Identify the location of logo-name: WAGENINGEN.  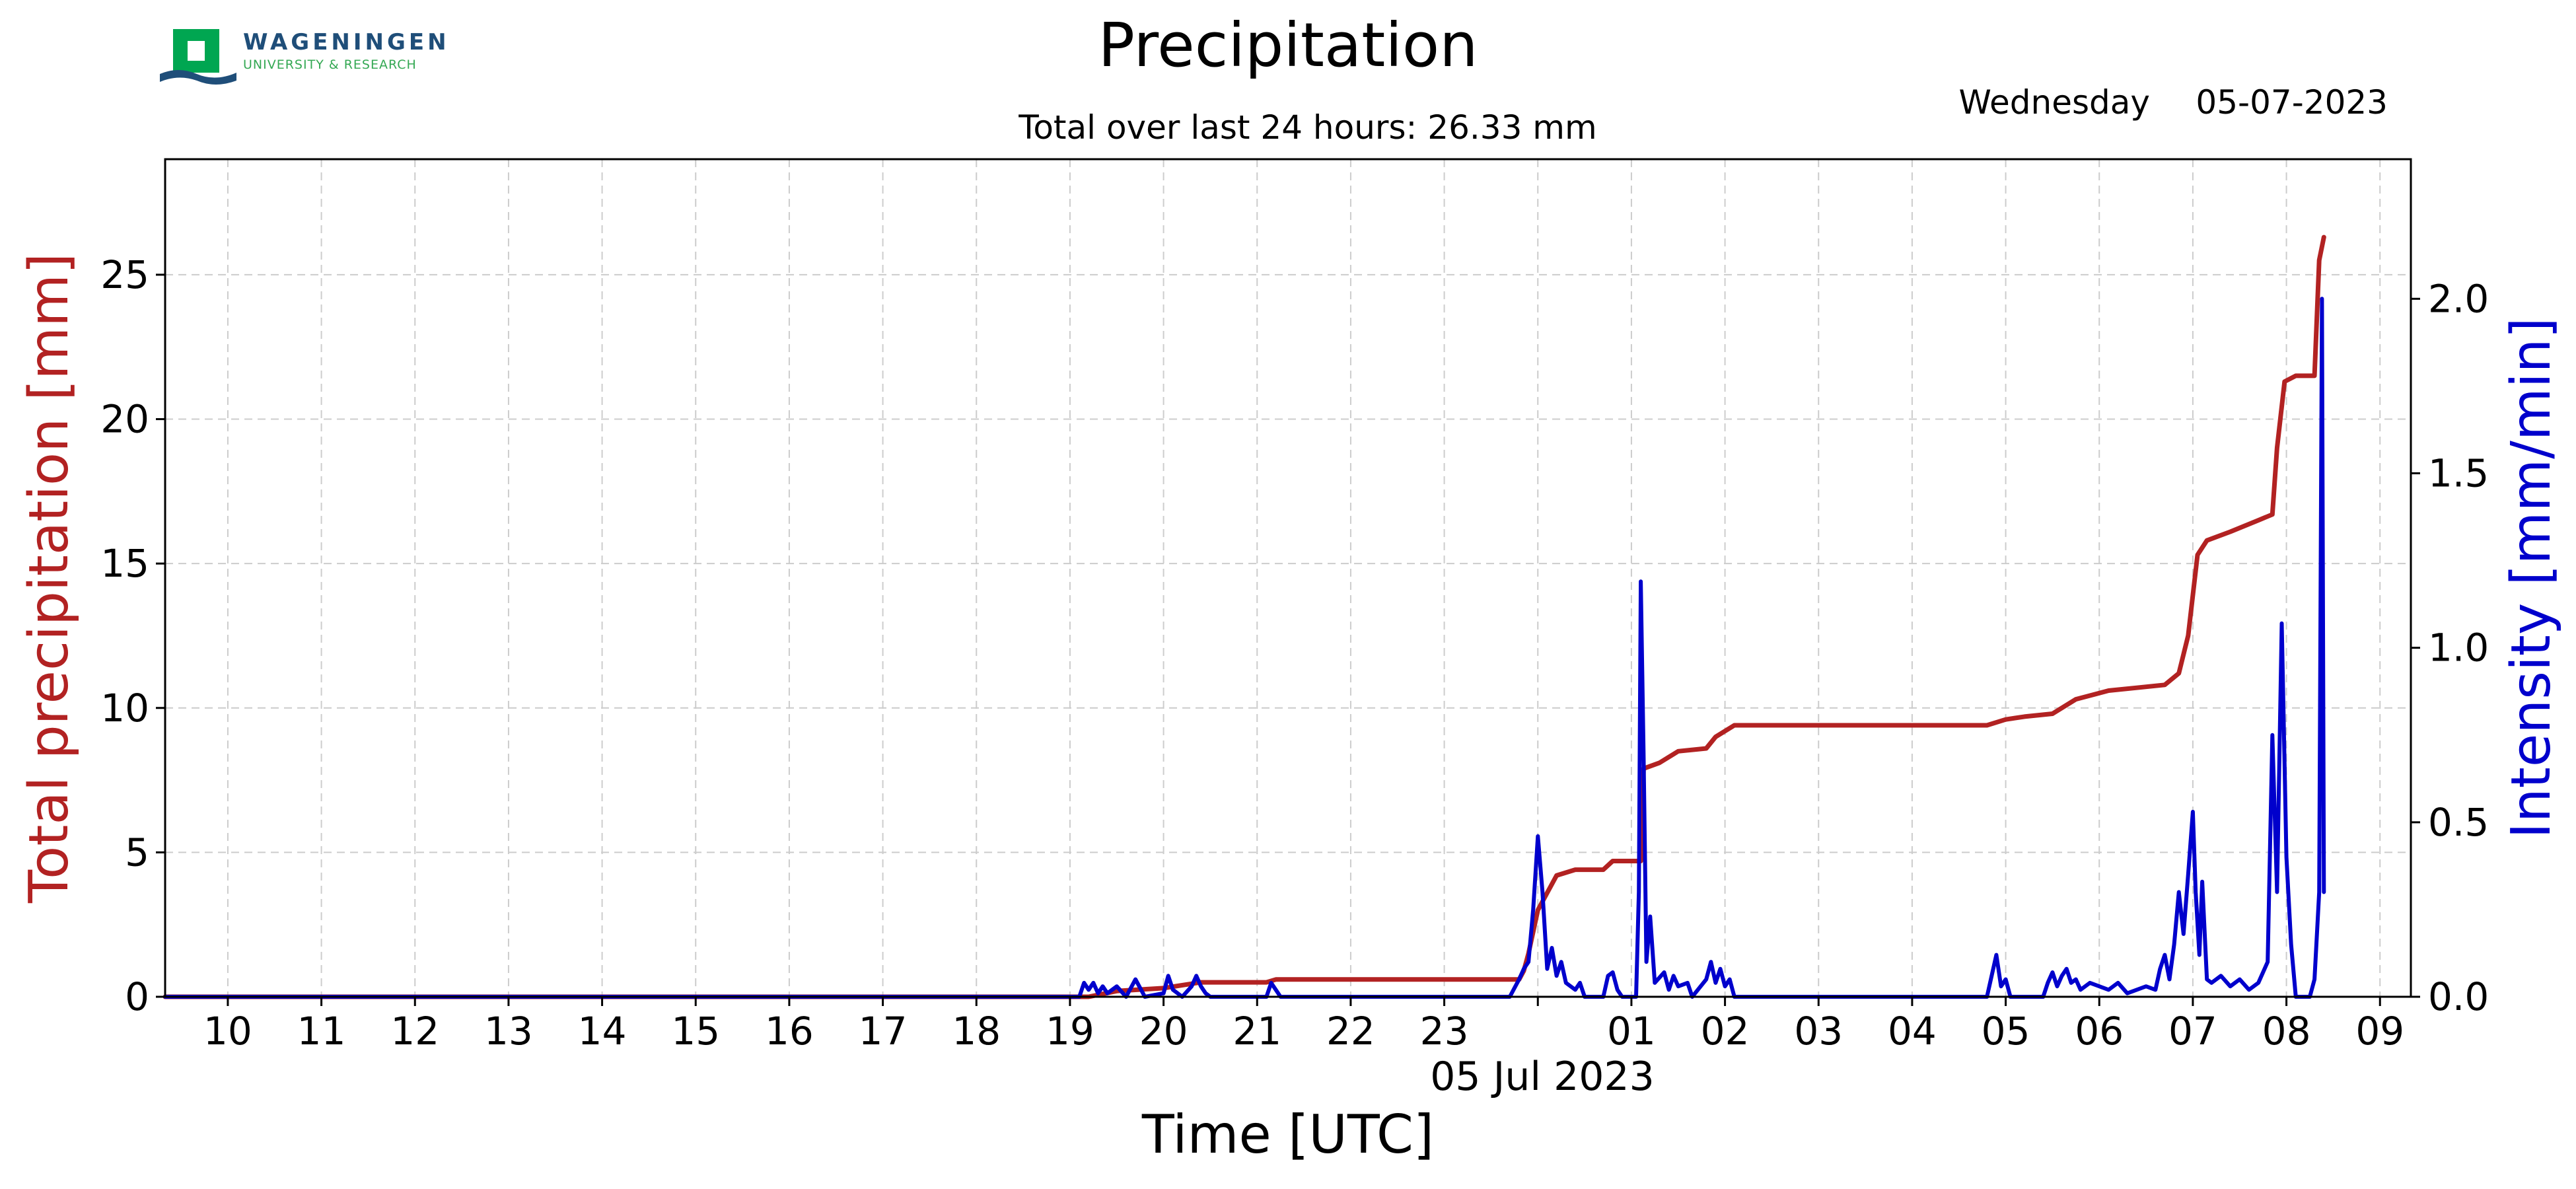
(347, 42).